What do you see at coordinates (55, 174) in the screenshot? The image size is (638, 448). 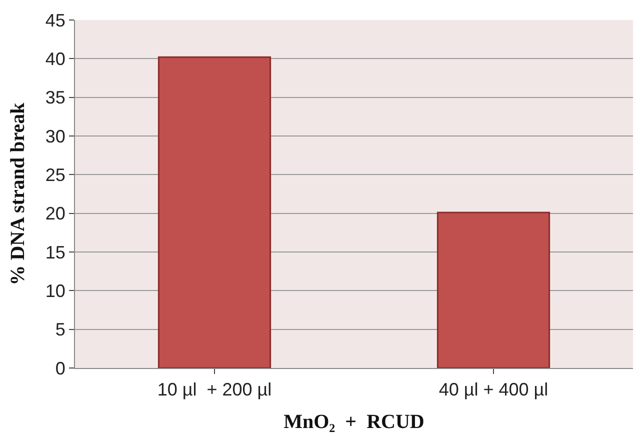 I see `y-tick-label: 25` at bounding box center [55, 174].